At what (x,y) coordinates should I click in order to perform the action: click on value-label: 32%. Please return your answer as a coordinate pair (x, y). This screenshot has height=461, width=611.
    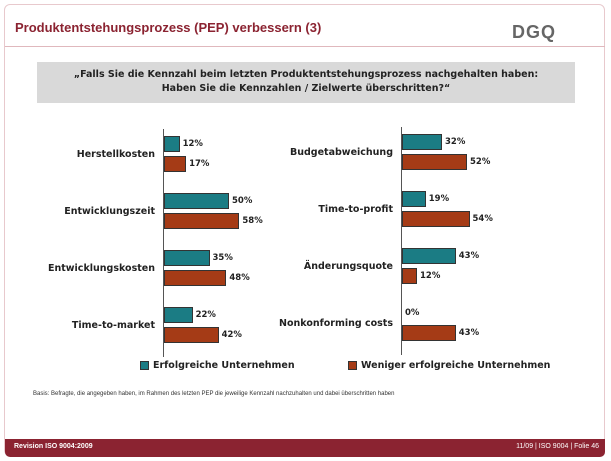
    Looking at the image, I should click on (455, 142).